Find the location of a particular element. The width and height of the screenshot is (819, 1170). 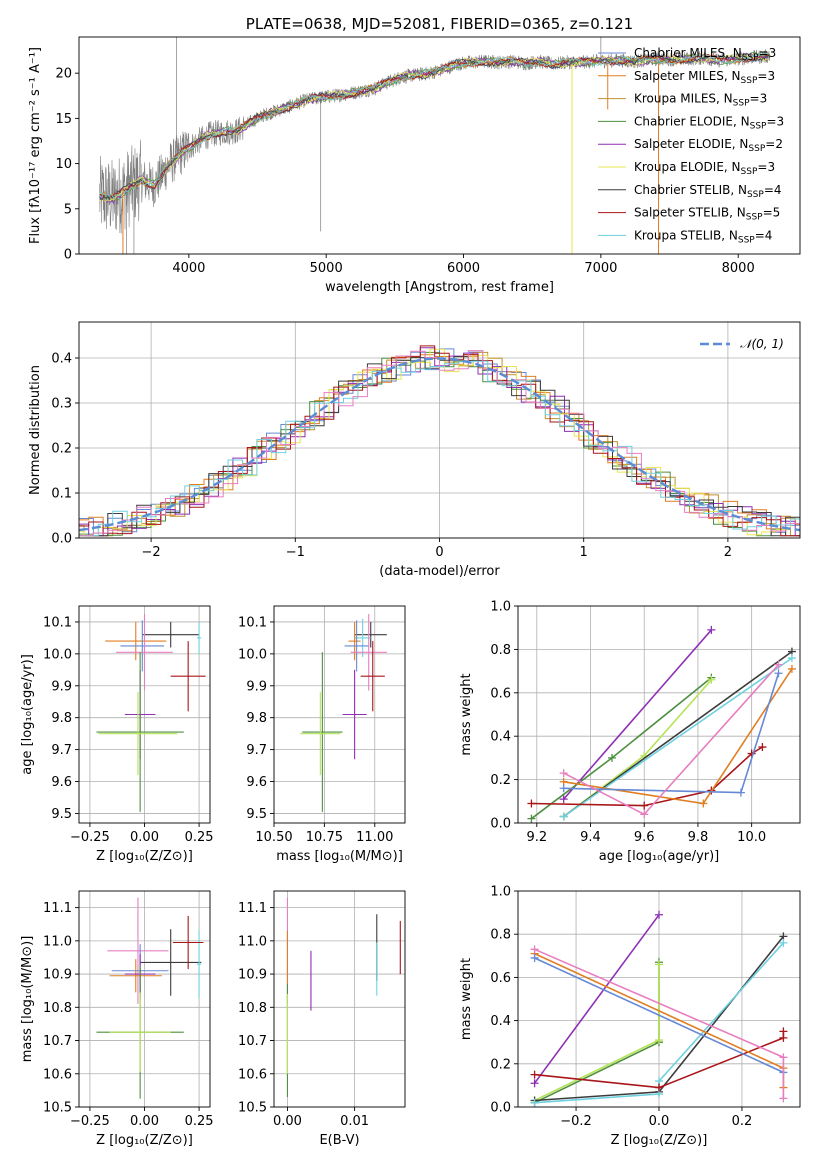

x-tick-label: 5000 is located at coordinates (326, 268).